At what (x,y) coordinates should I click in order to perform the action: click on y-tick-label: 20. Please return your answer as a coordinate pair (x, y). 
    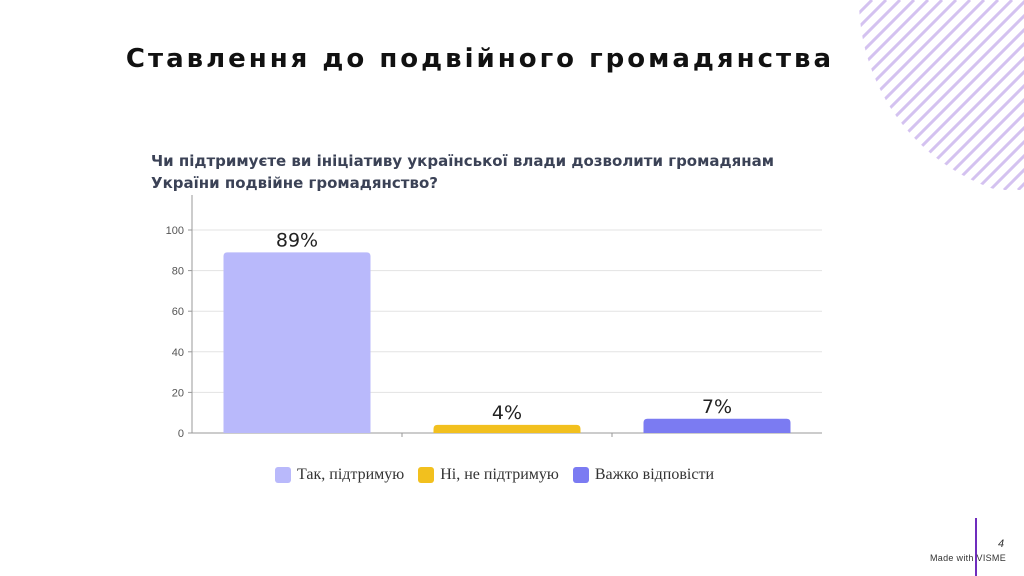
    Looking at the image, I should click on (178, 393).